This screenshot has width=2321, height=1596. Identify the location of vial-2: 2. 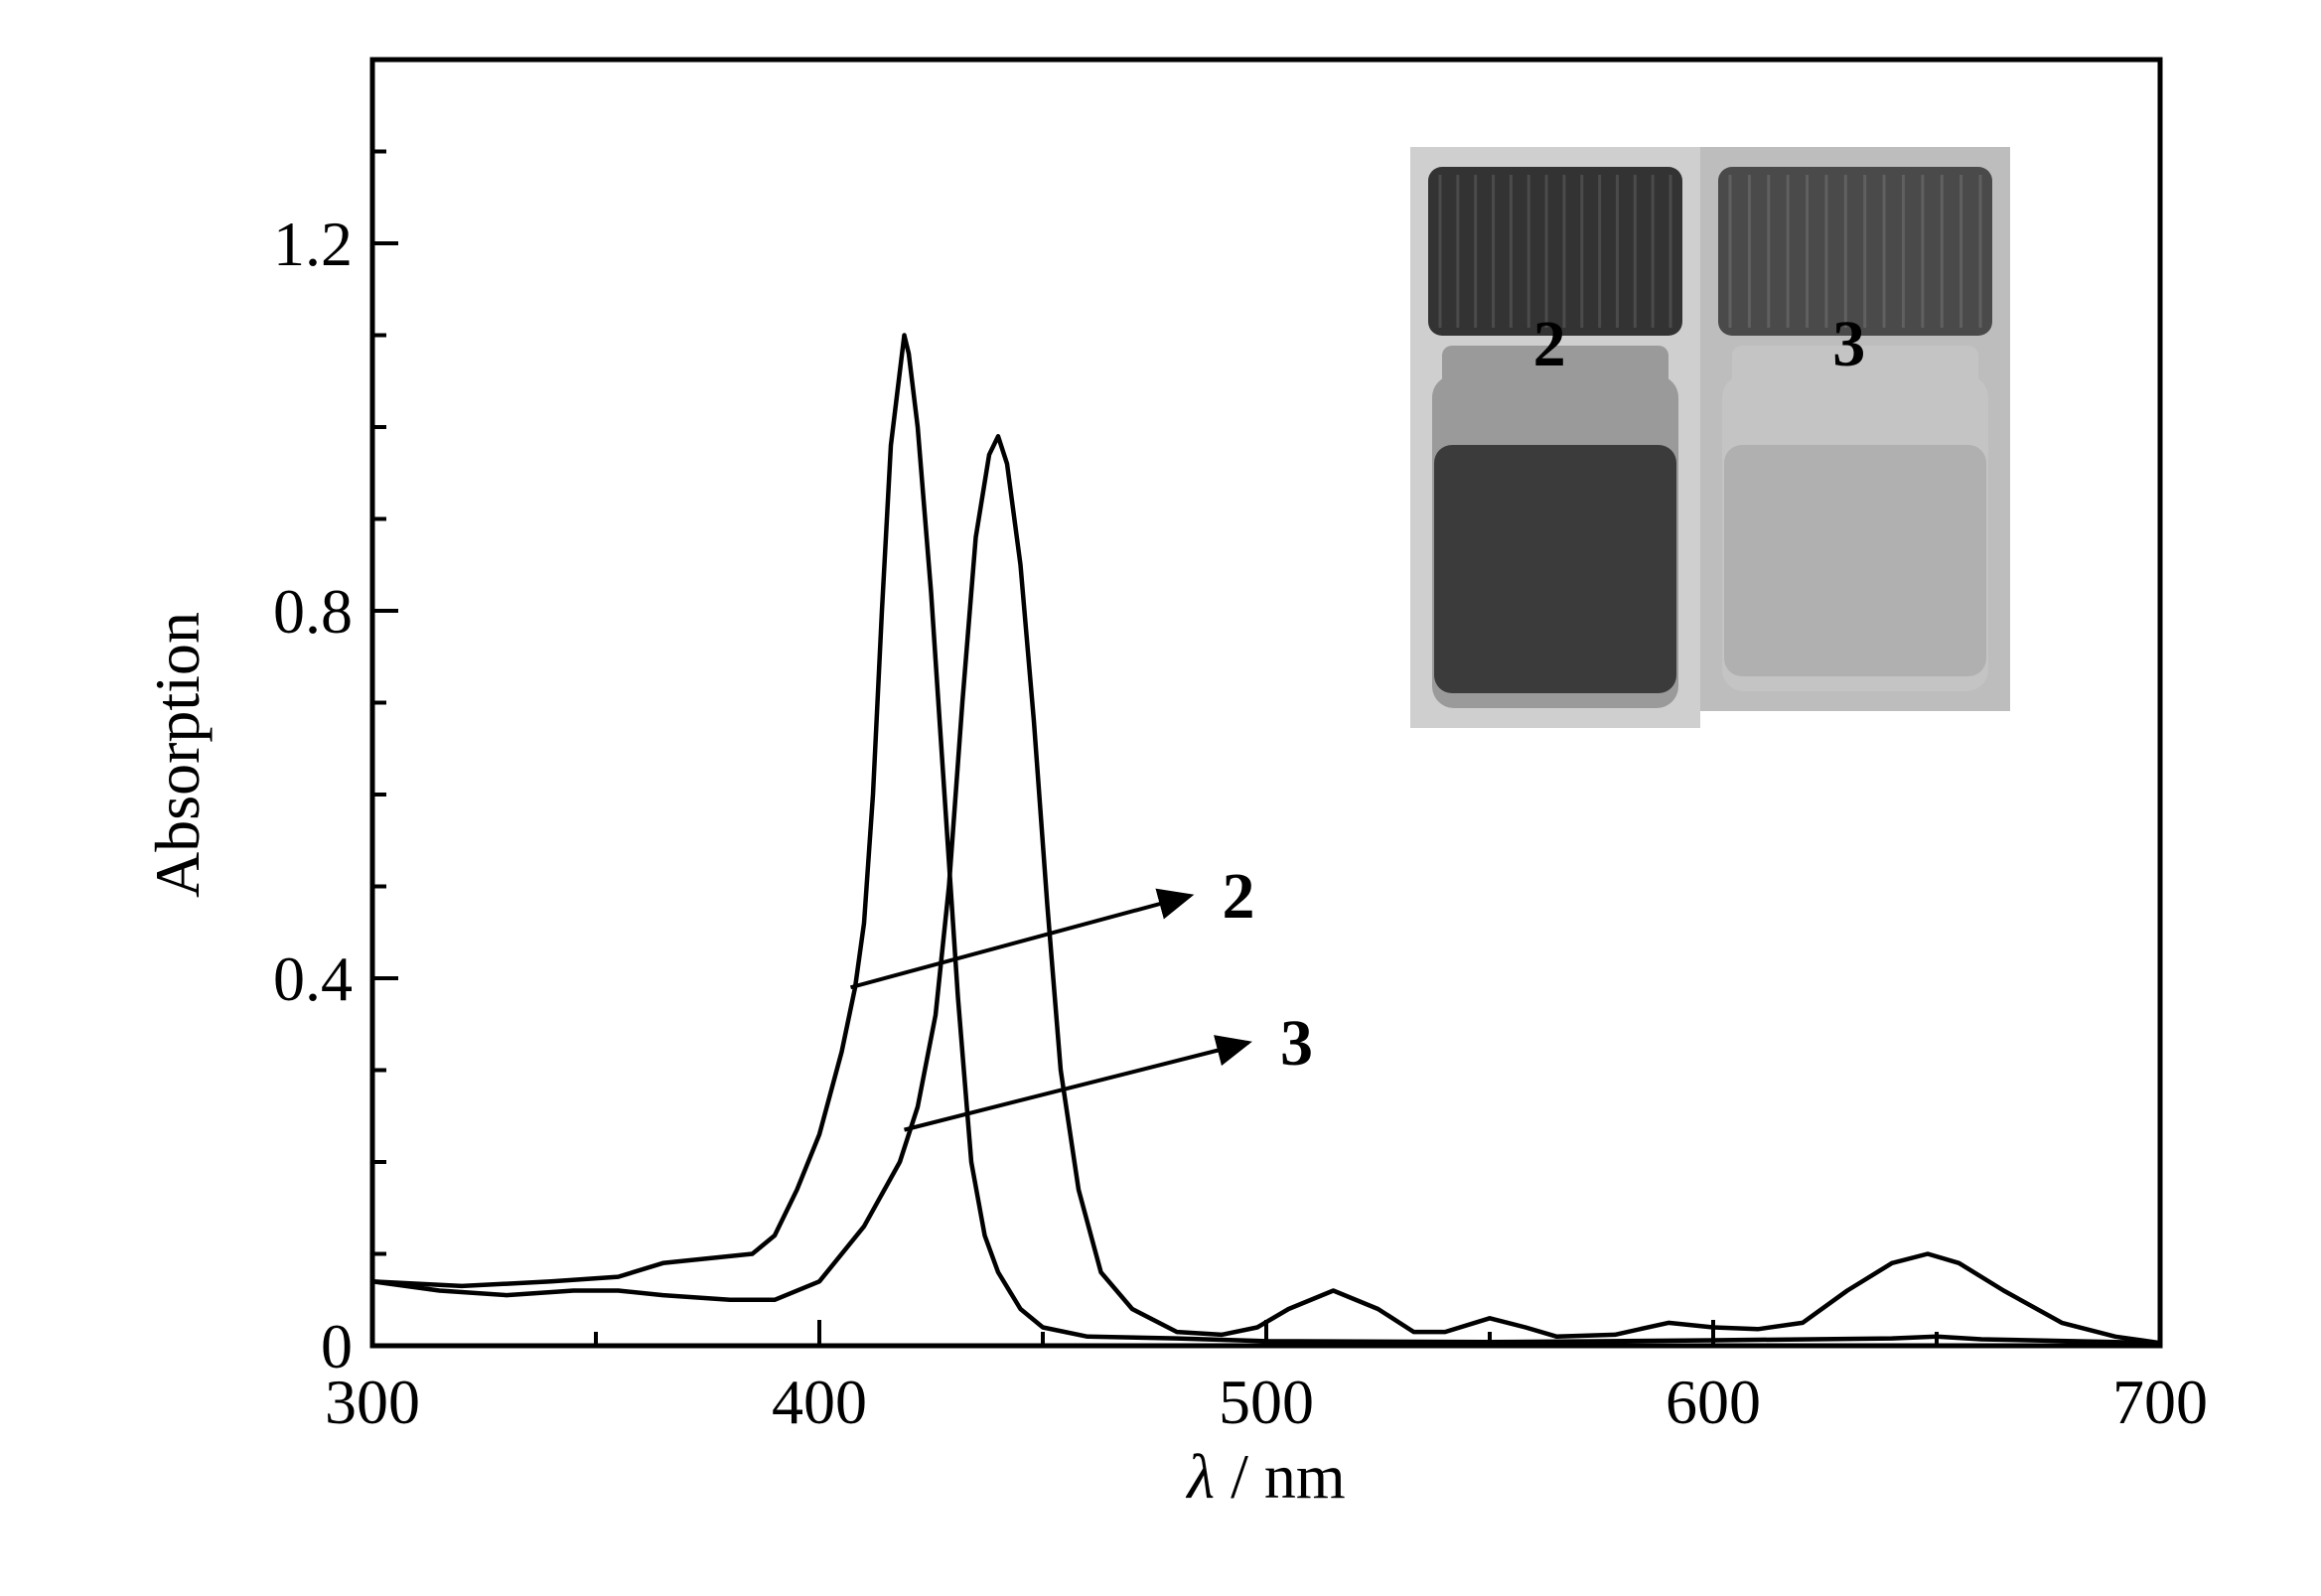
(1555, 437).